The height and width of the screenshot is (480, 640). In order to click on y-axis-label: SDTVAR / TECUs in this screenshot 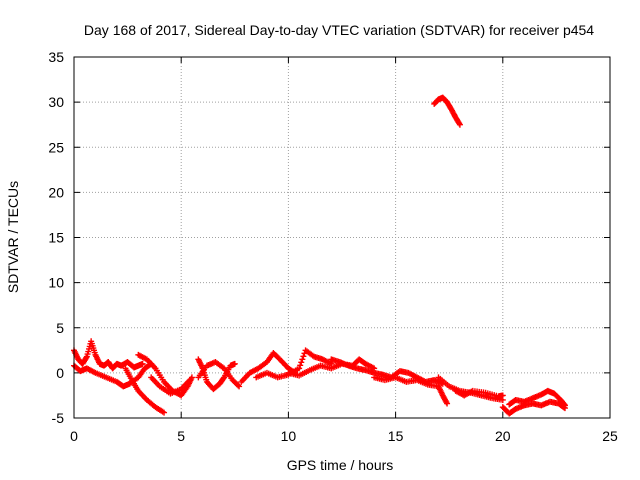, I will do `click(13, 237)`.